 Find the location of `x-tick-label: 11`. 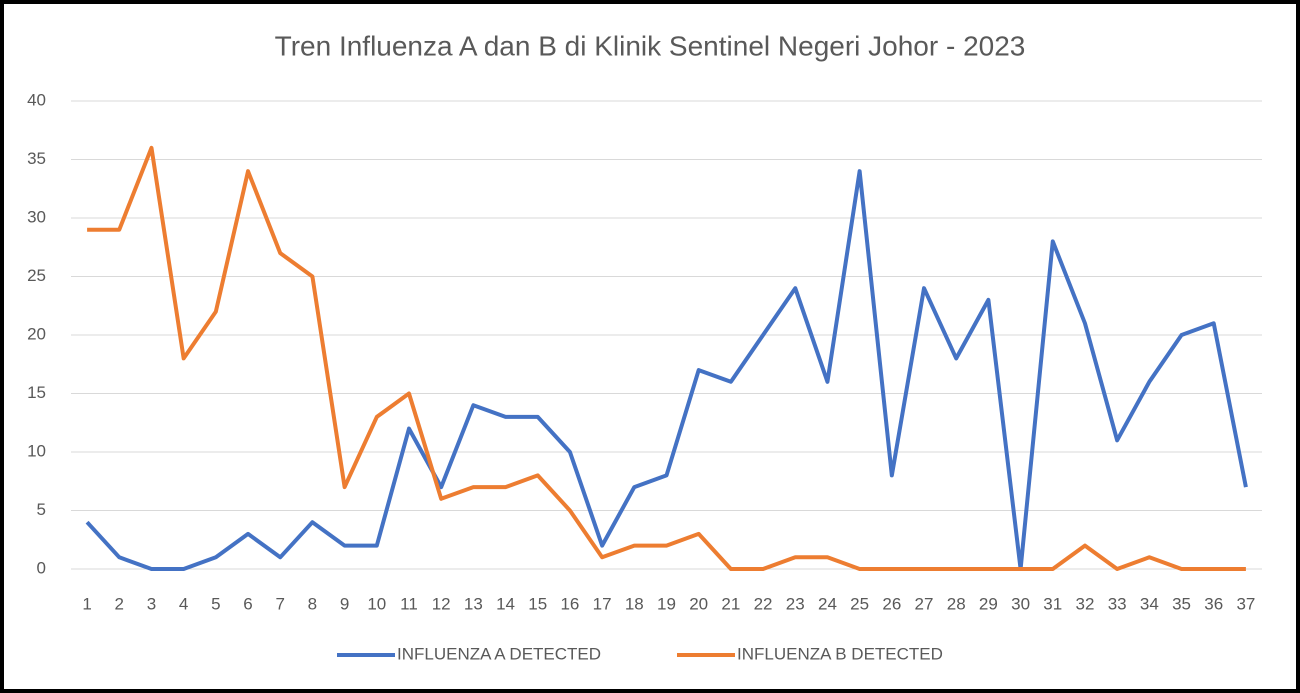

x-tick-label: 11 is located at coordinates (409, 603).